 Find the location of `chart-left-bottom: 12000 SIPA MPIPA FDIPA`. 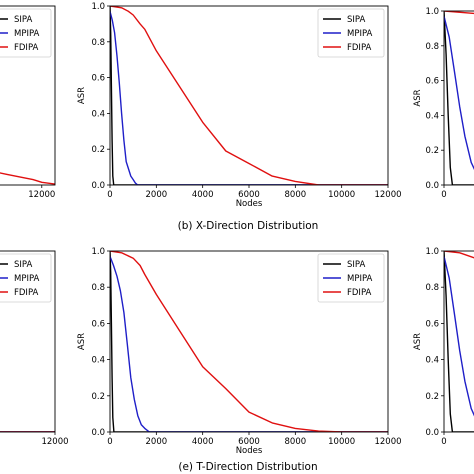

chart-left-bottom: 12000 SIPA MPIPA FDIPA is located at coordinates (34, 348).